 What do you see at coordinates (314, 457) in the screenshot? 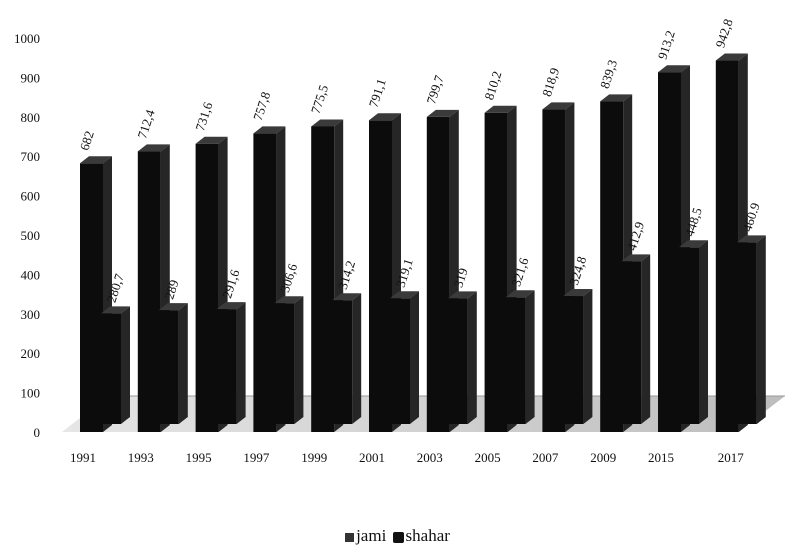
I see `x-tick-label: 1999` at bounding box center [314, 457].